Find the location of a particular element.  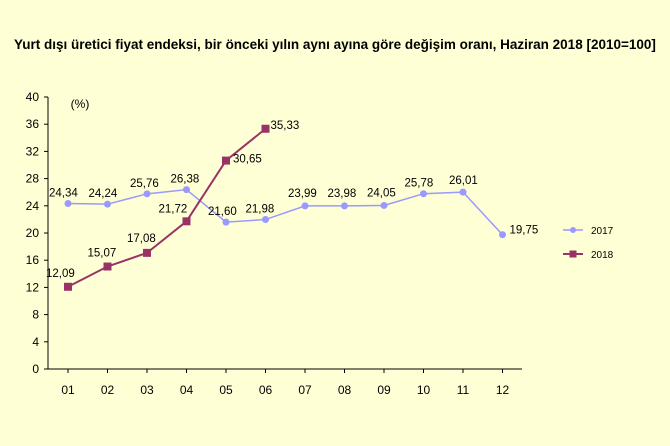

data-label: 30,65 is located at coordinates (247, 160).